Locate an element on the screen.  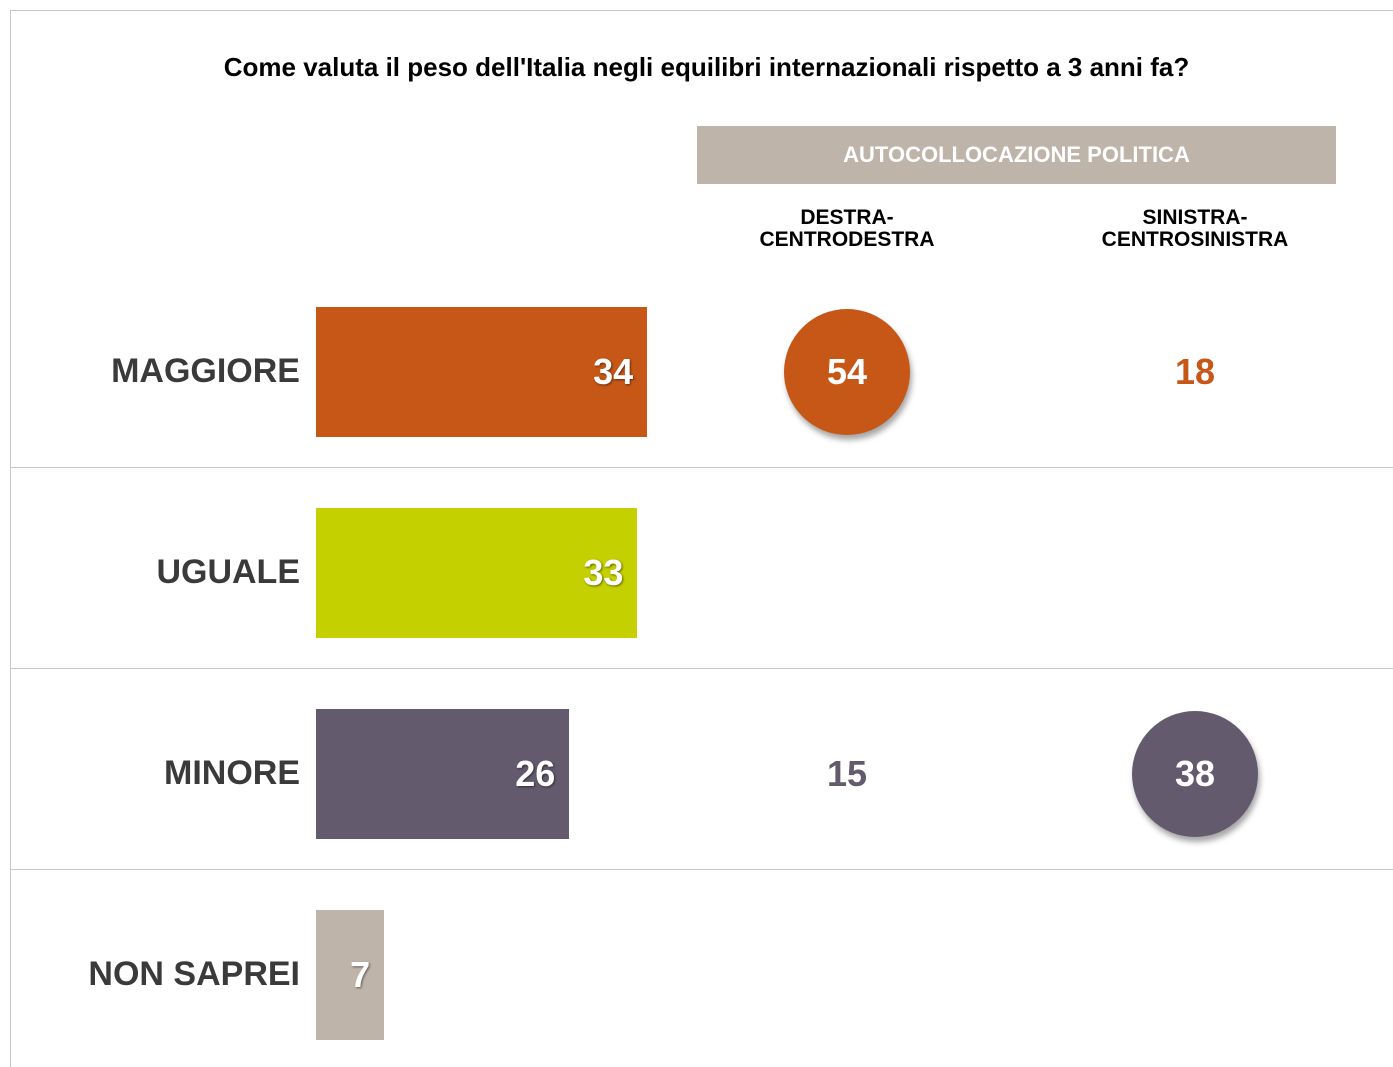
category-label: NON SAPREI is located at coordinates (194, 974).